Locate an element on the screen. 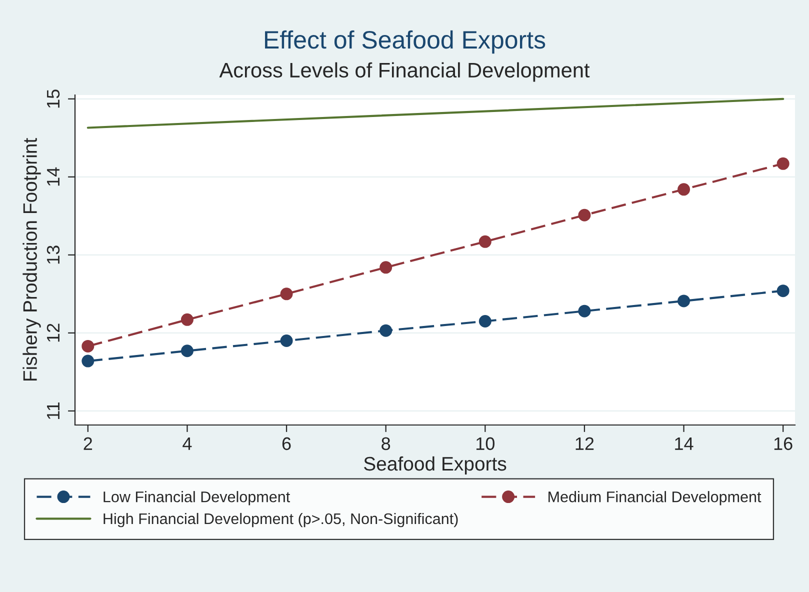 This screenshot has height=592, width=809. x-tick-label: 10 is located at coordinates (485, 443).